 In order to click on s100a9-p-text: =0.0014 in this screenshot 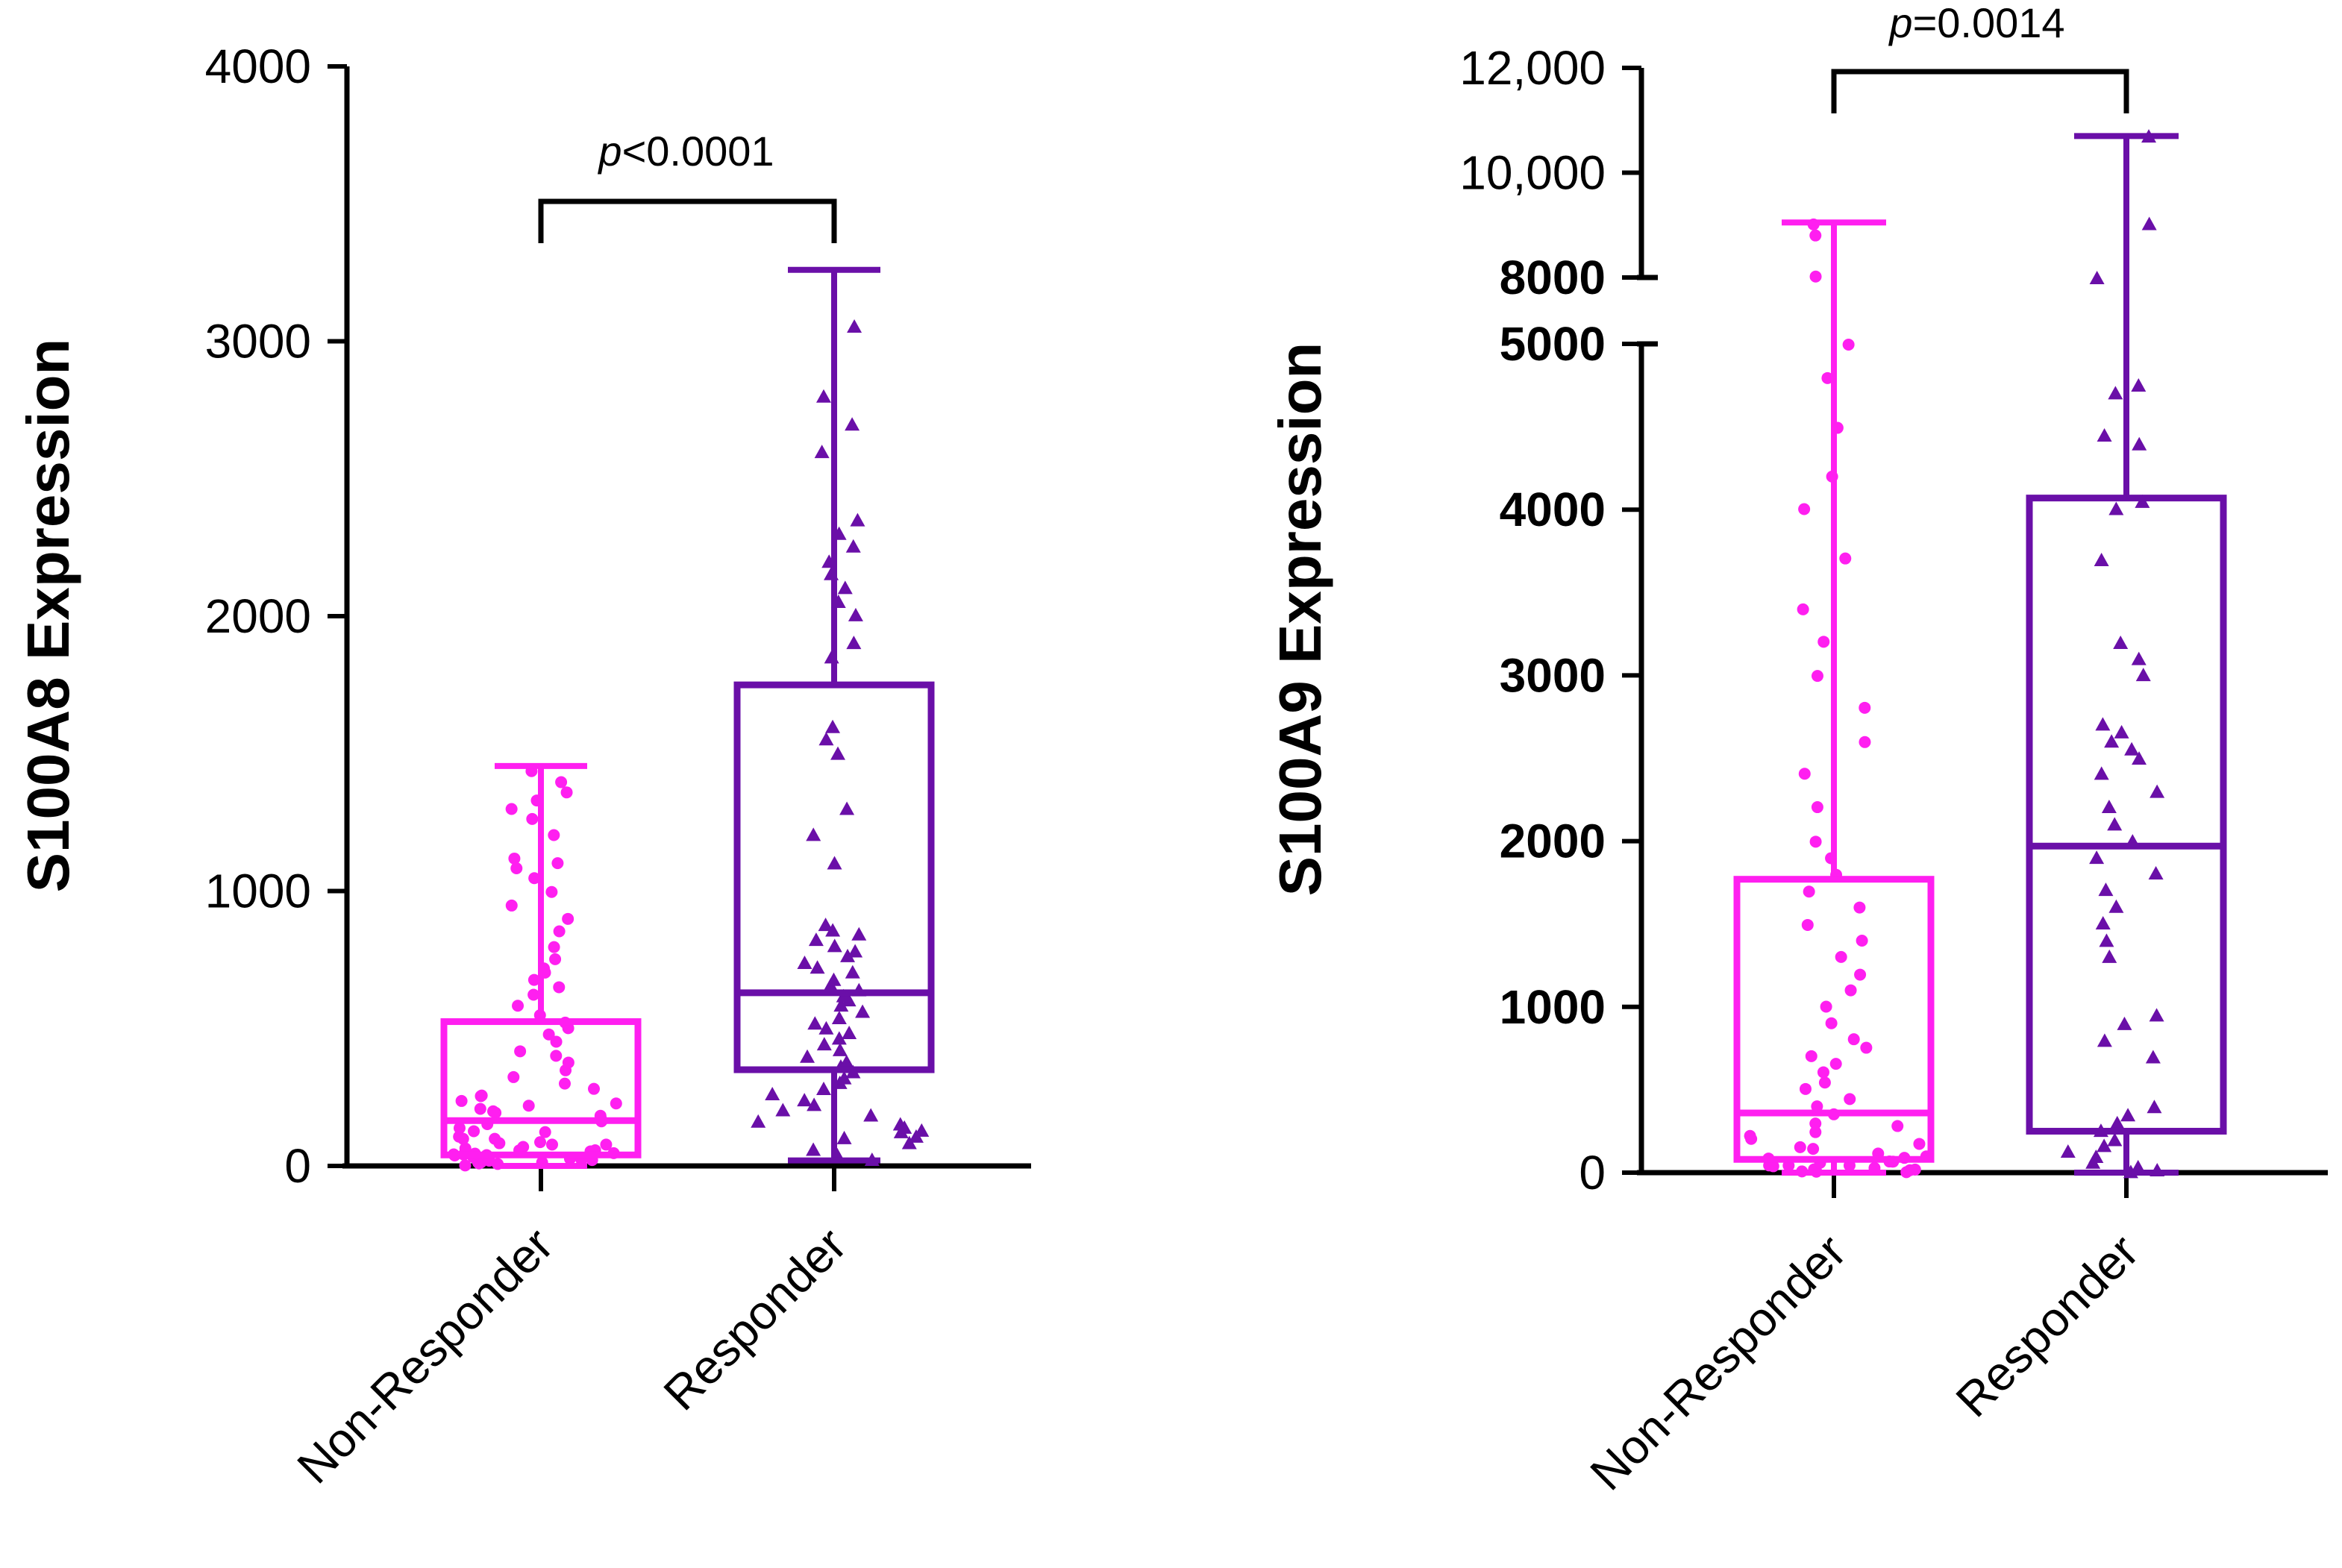, I will do `click(1989, 23)`.